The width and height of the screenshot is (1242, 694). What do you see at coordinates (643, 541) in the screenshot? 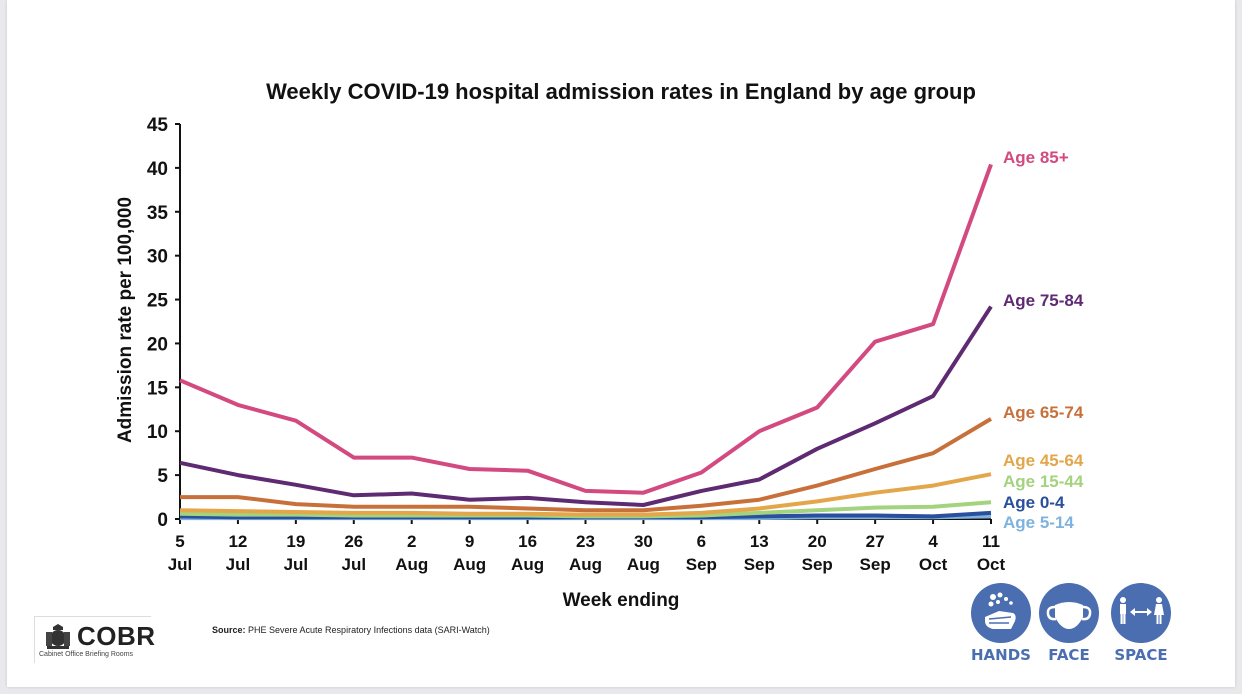
I see `x-tick-label-day: 30` at bounding box center [643, 541].